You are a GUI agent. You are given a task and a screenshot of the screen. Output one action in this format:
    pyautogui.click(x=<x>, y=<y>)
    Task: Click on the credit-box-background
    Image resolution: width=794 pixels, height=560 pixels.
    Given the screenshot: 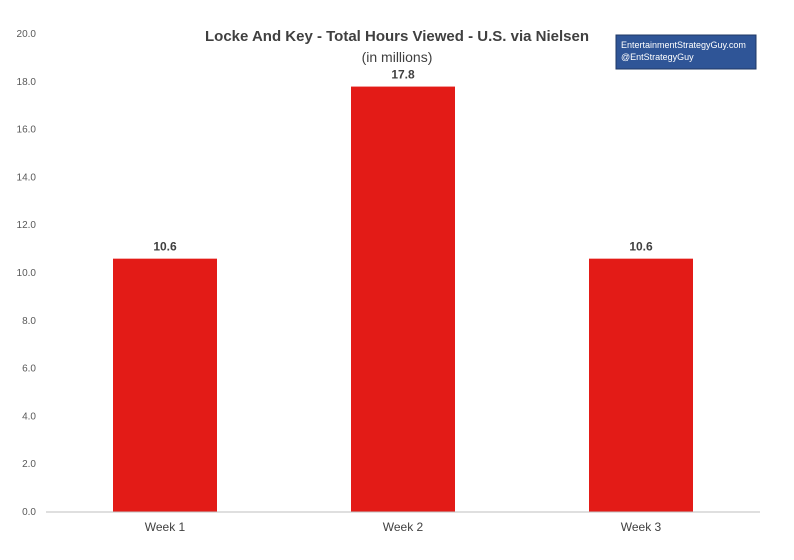 What is the action you would take?
    pyautogui.click(x=686, y=52)
    